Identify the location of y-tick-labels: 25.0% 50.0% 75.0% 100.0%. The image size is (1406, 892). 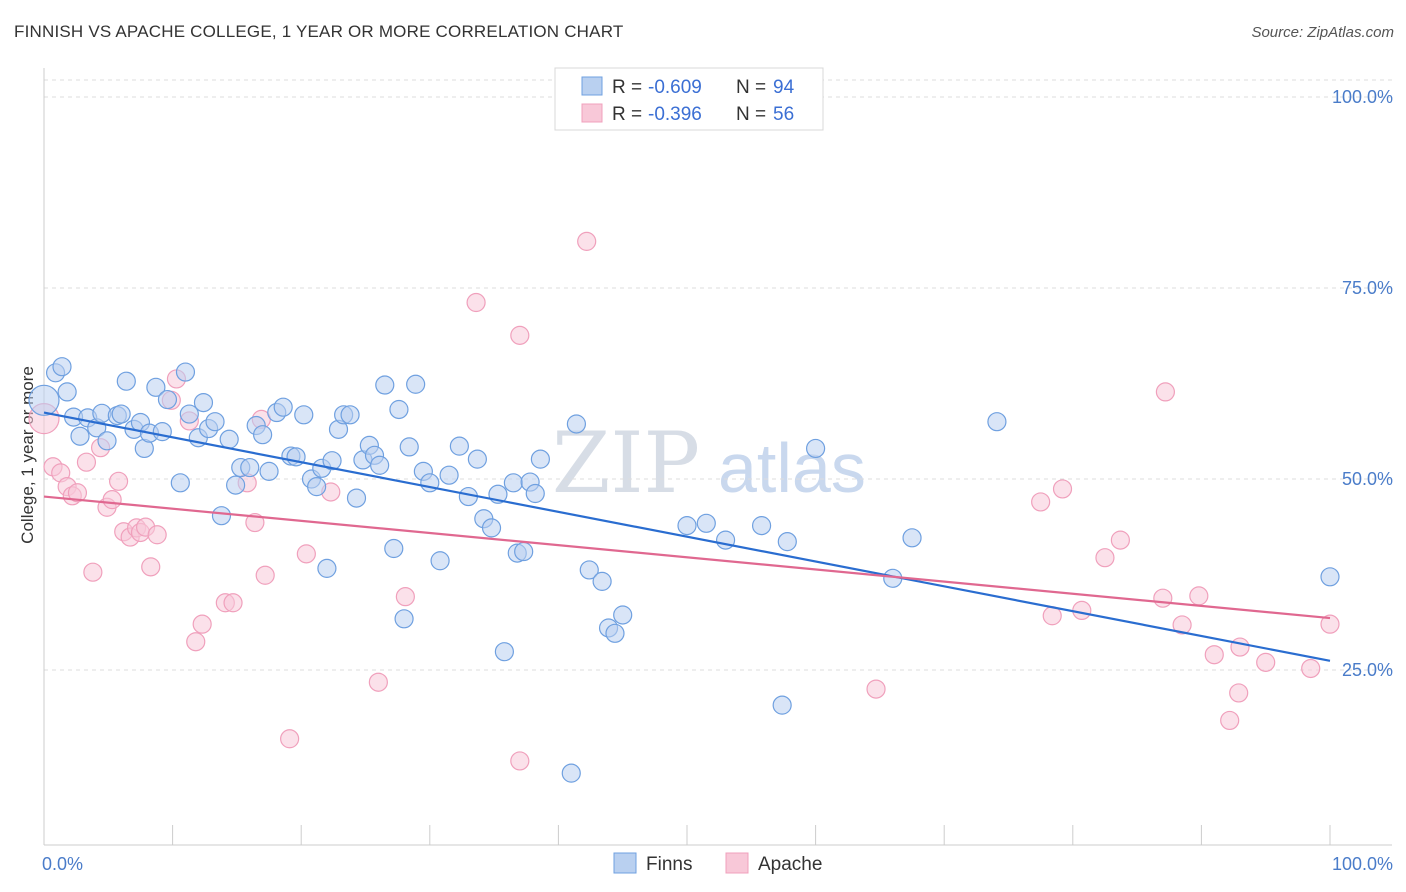
(1362, 383).